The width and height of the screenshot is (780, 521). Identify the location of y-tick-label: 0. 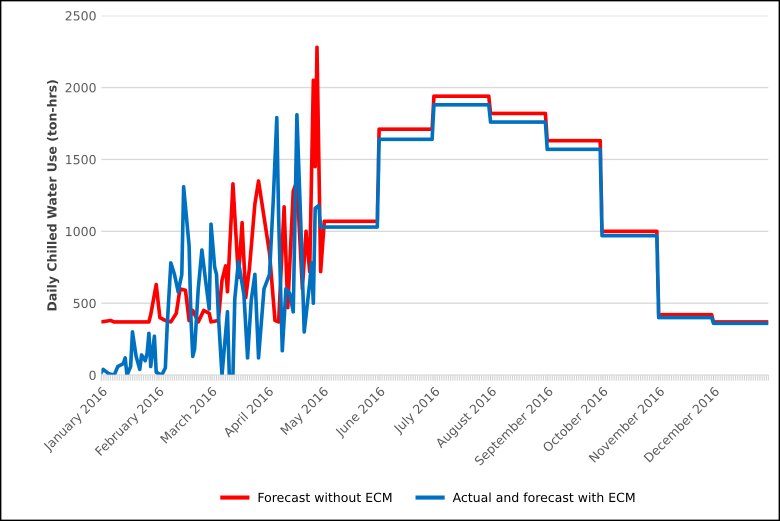
(92, 375).